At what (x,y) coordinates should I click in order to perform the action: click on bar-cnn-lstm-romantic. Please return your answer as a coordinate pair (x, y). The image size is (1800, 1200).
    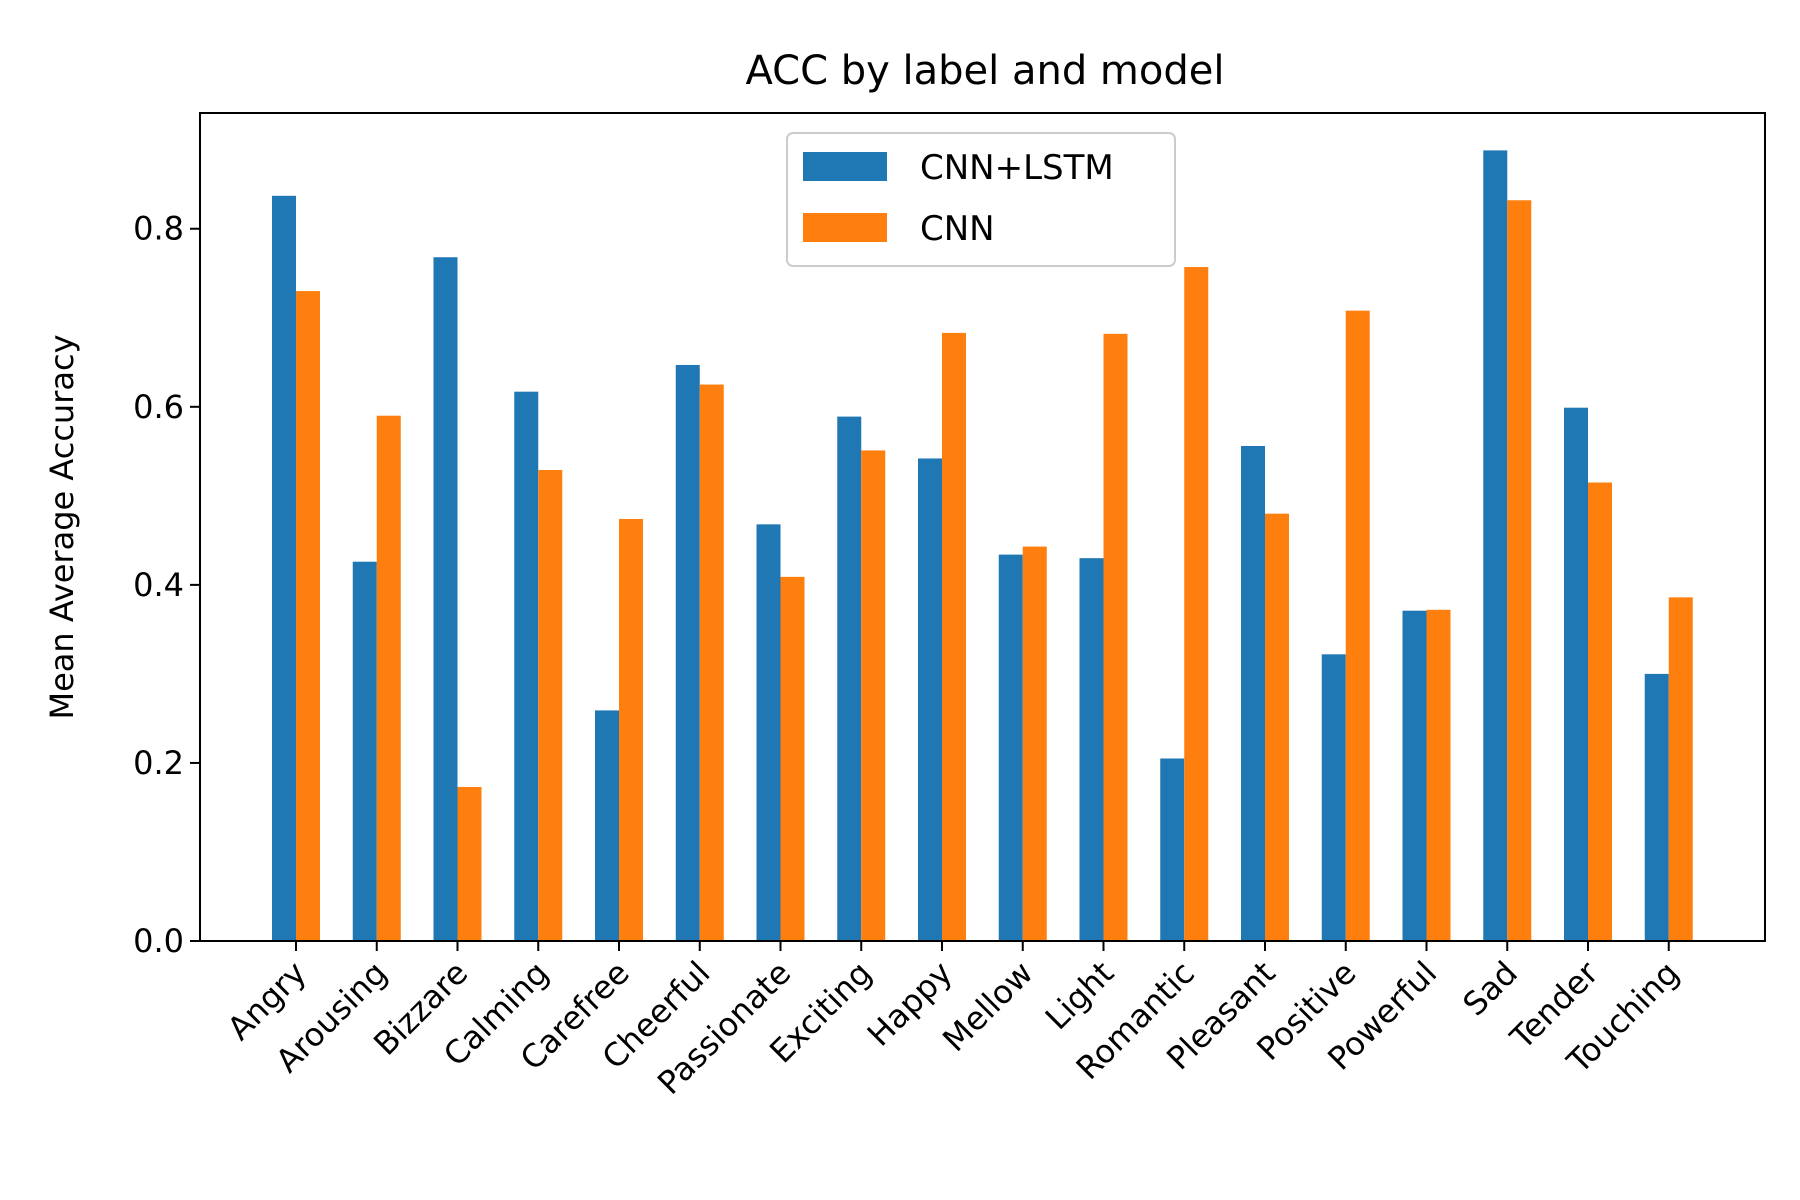
    Looking at the image, I should click on (1172, 849).